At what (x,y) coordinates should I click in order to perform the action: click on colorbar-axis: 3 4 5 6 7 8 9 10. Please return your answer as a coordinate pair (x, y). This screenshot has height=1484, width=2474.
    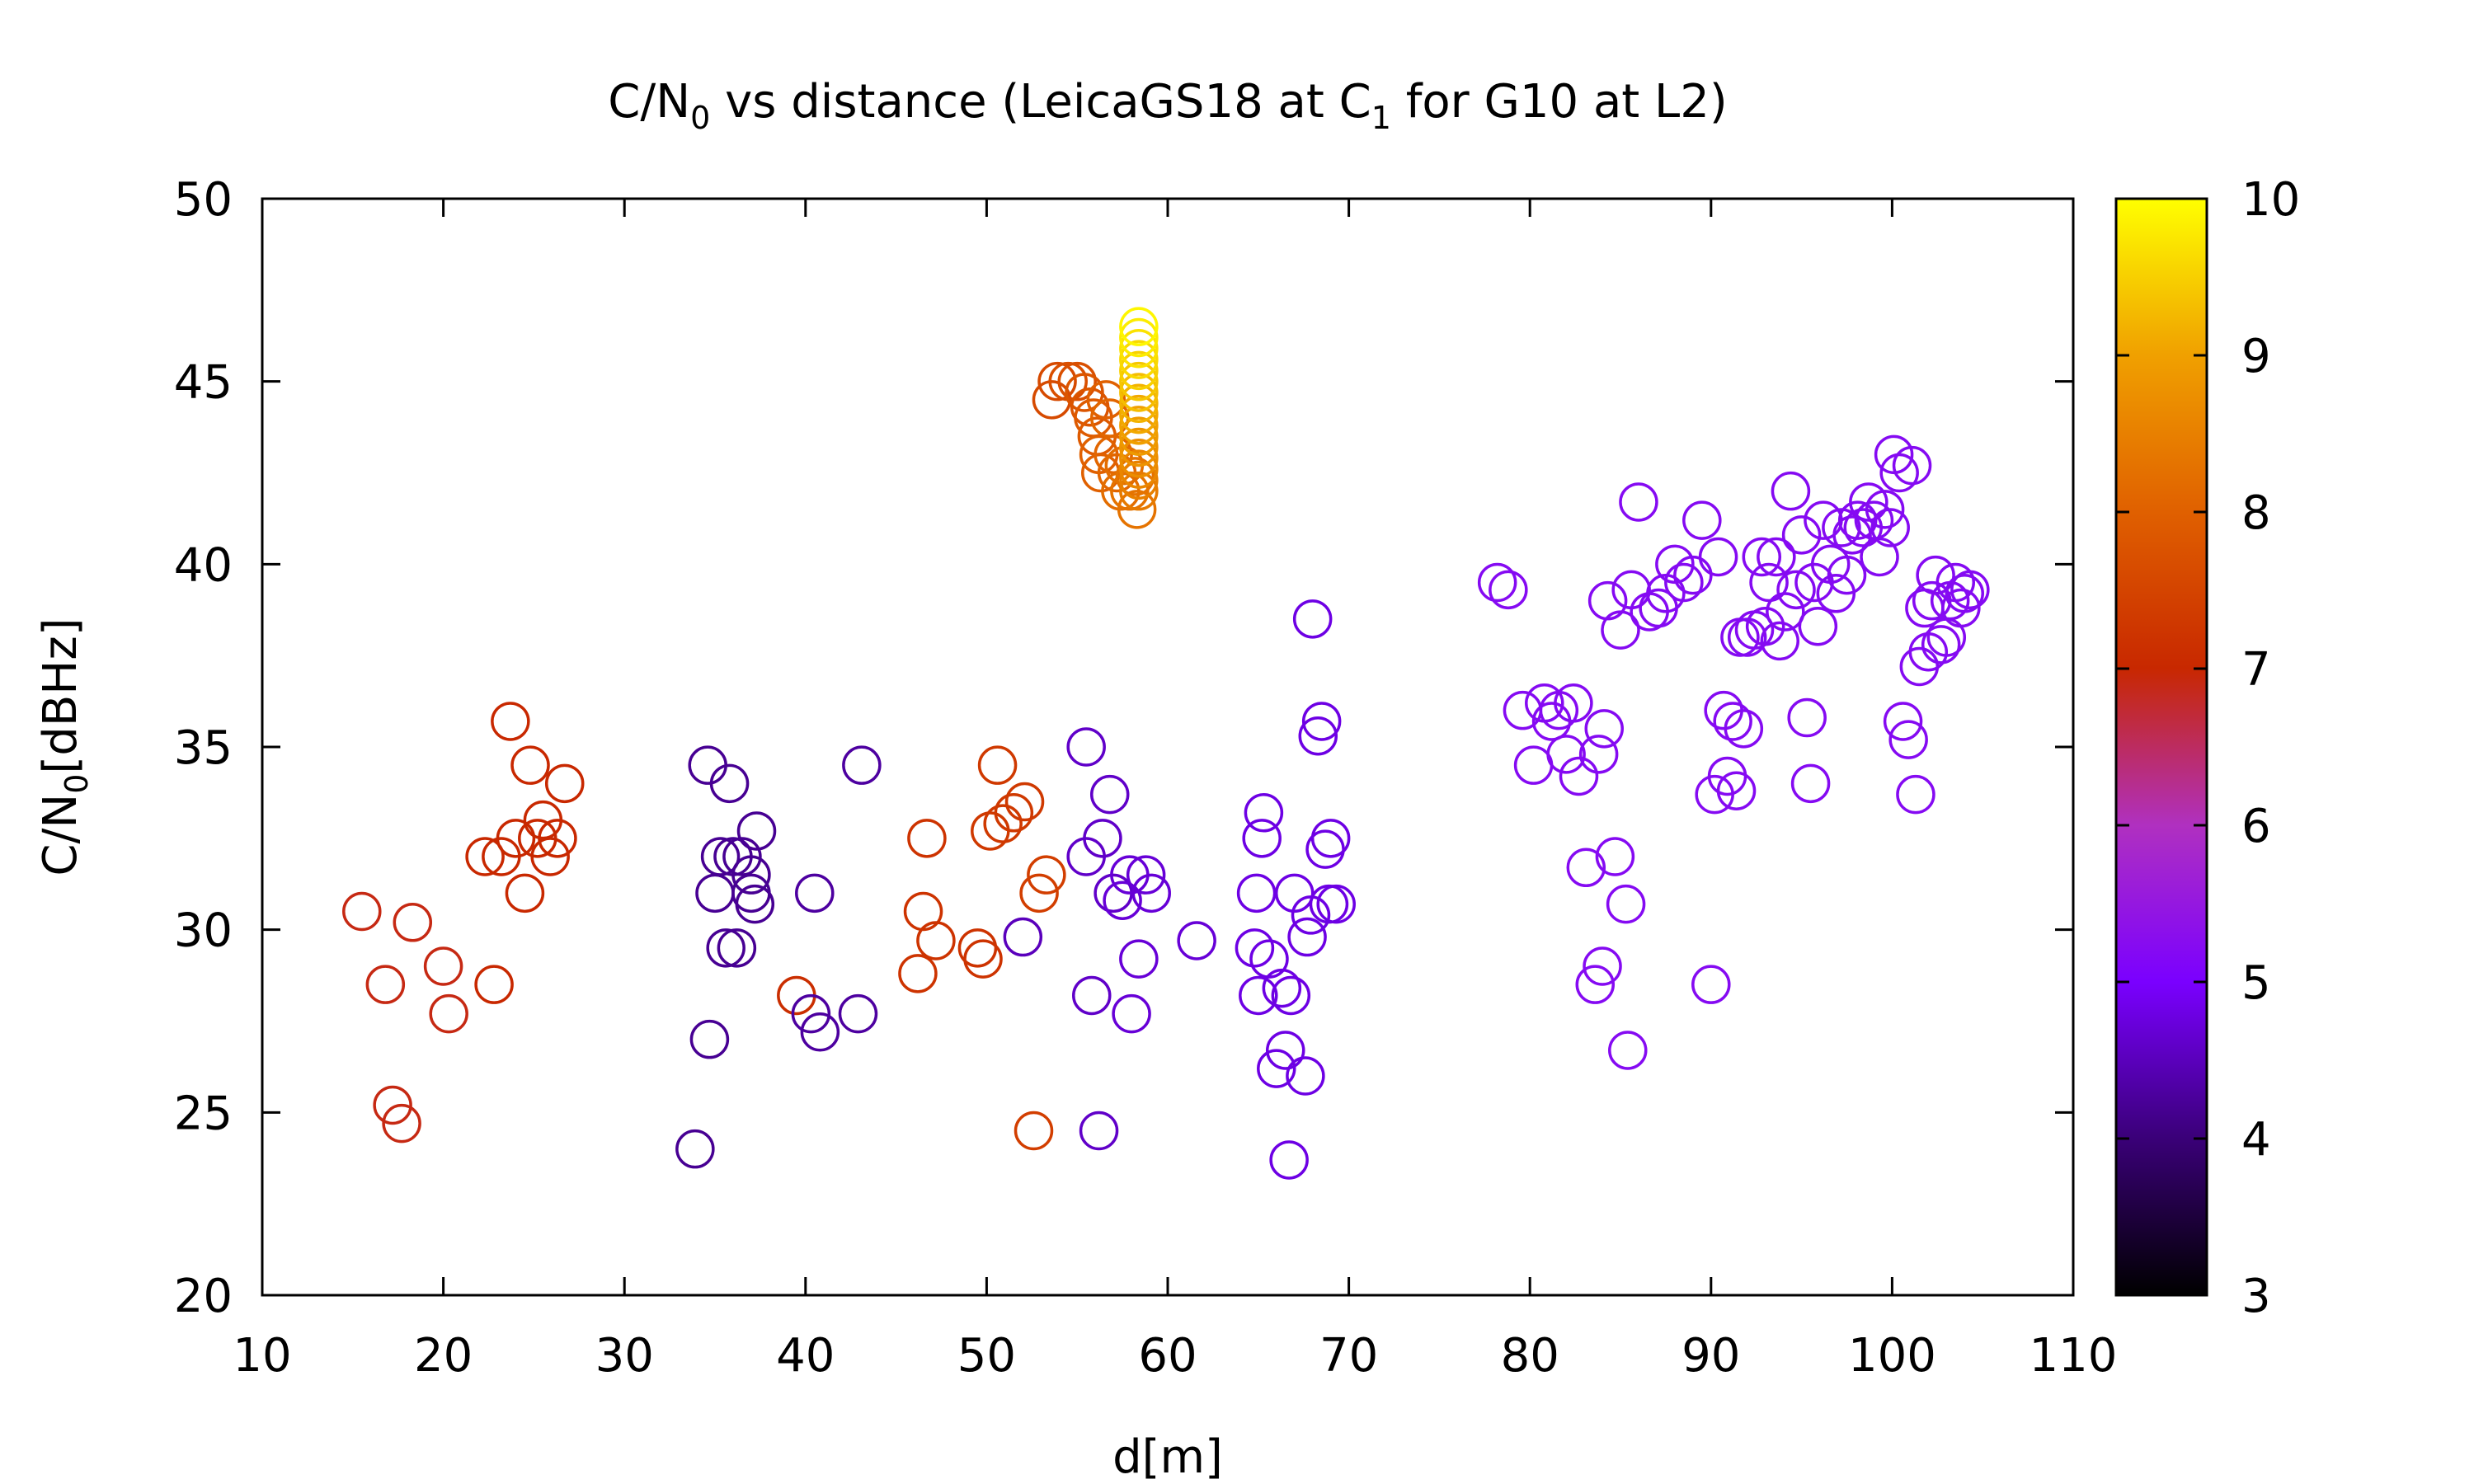
    Looking at the image, I should click on (2208, 748).